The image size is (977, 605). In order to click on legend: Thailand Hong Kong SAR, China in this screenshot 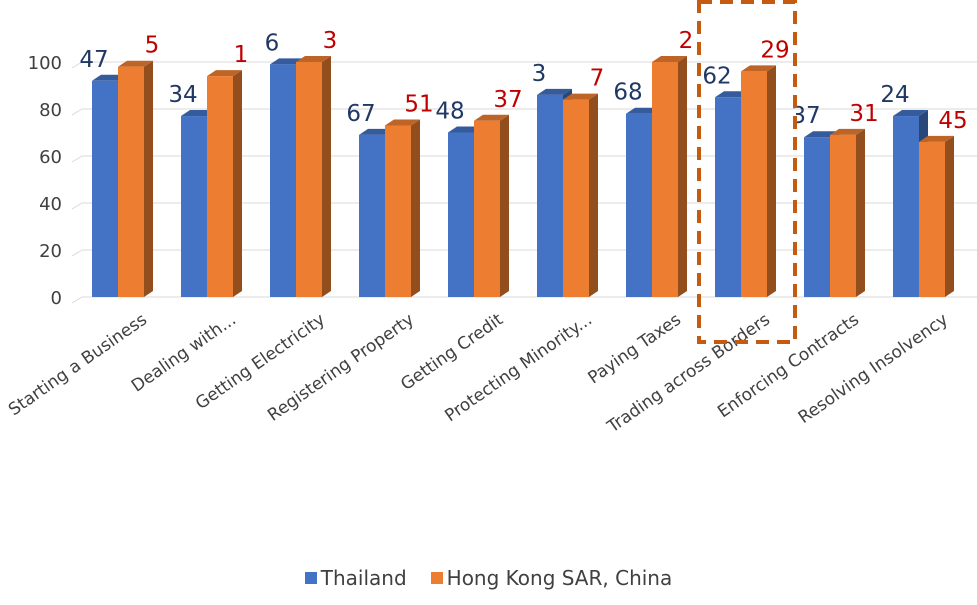, I will do `click(488, 578)`.